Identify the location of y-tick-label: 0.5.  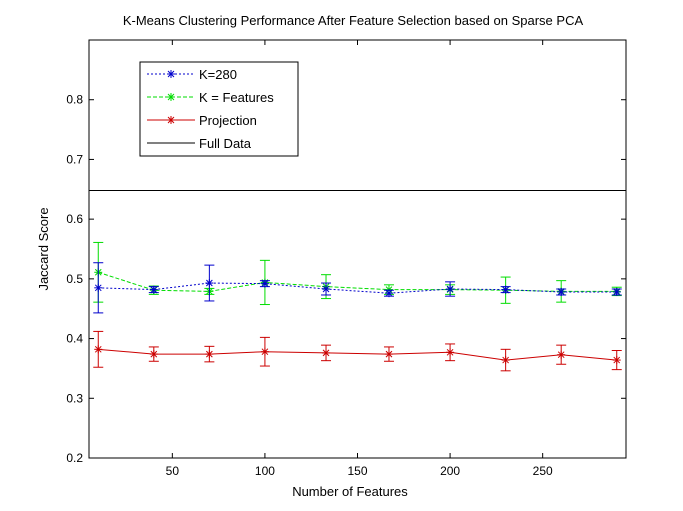
(74, 279).